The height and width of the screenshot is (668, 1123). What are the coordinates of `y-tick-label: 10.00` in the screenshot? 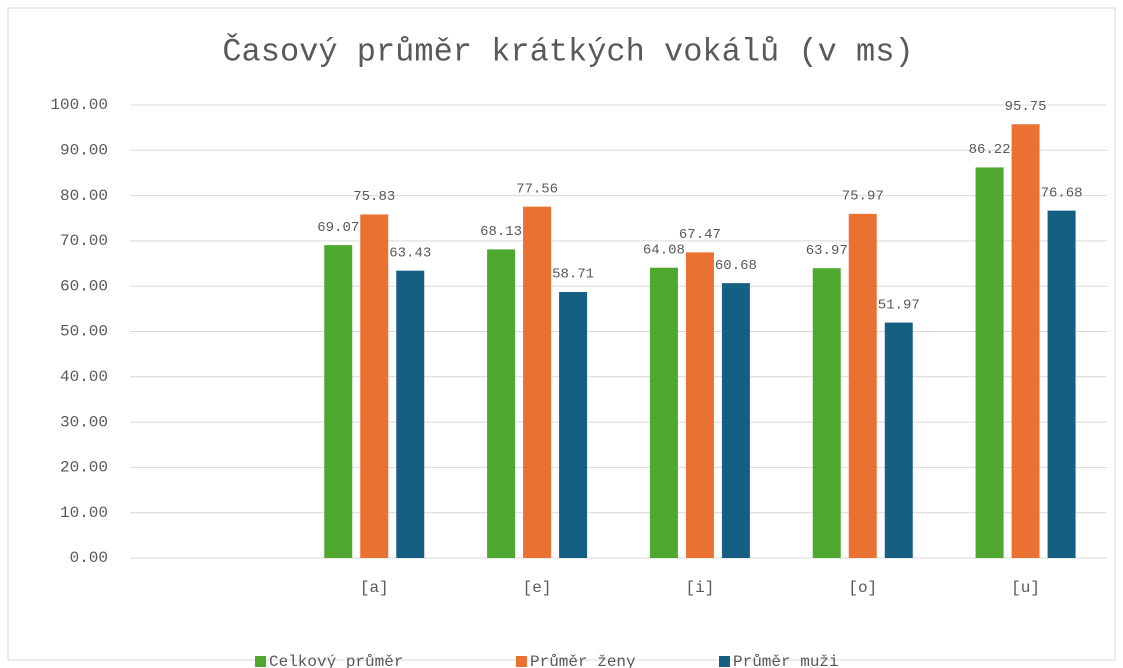 It's located at (84, 513).